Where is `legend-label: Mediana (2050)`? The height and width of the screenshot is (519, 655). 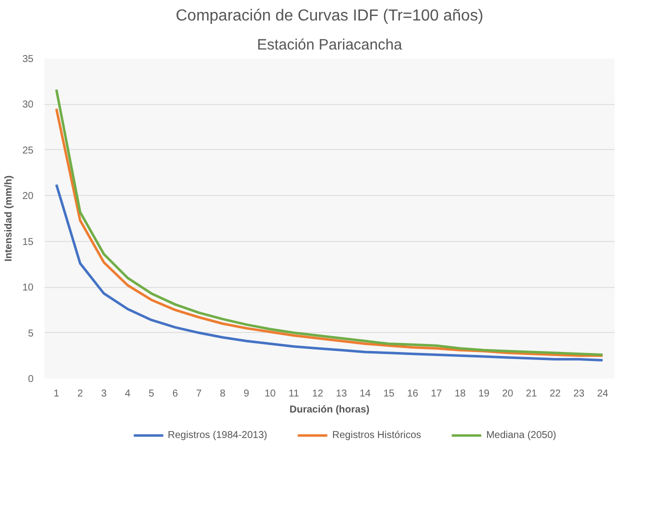
legend-label: Mediana (2050) is located at coordinates (521, 435).